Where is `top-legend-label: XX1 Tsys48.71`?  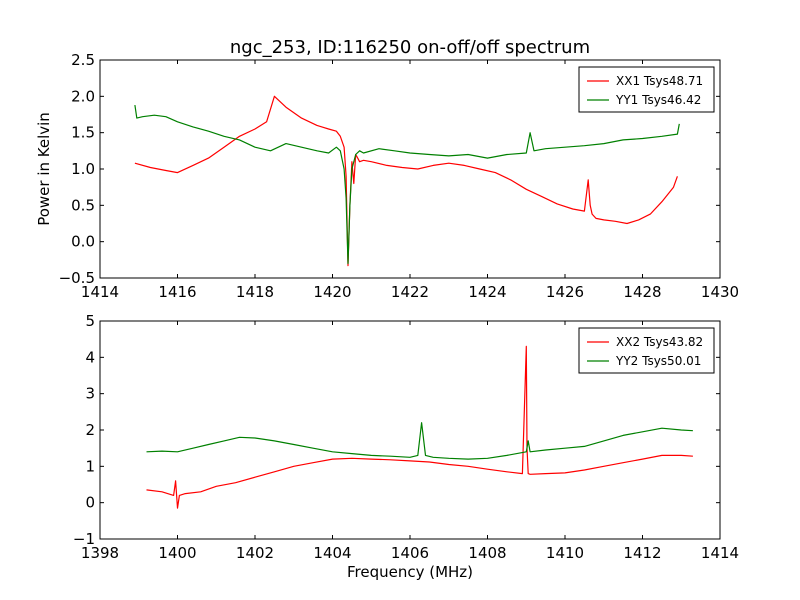 top-legend-label: XX1 Tsys48.71 is located at coordinates (659, 81).